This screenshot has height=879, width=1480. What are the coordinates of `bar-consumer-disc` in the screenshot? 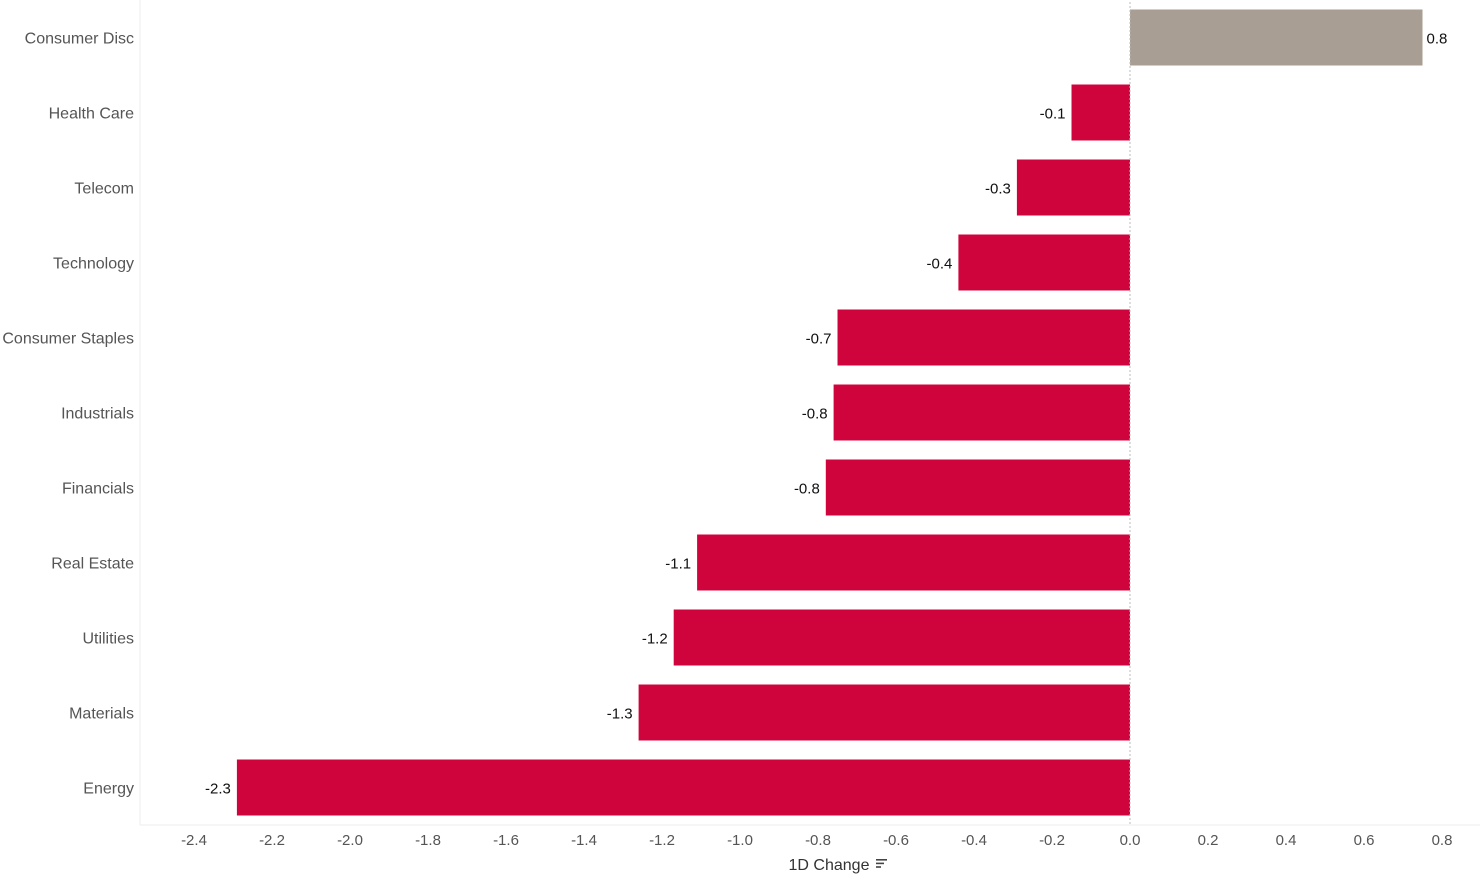 It's located at (1276, 37).